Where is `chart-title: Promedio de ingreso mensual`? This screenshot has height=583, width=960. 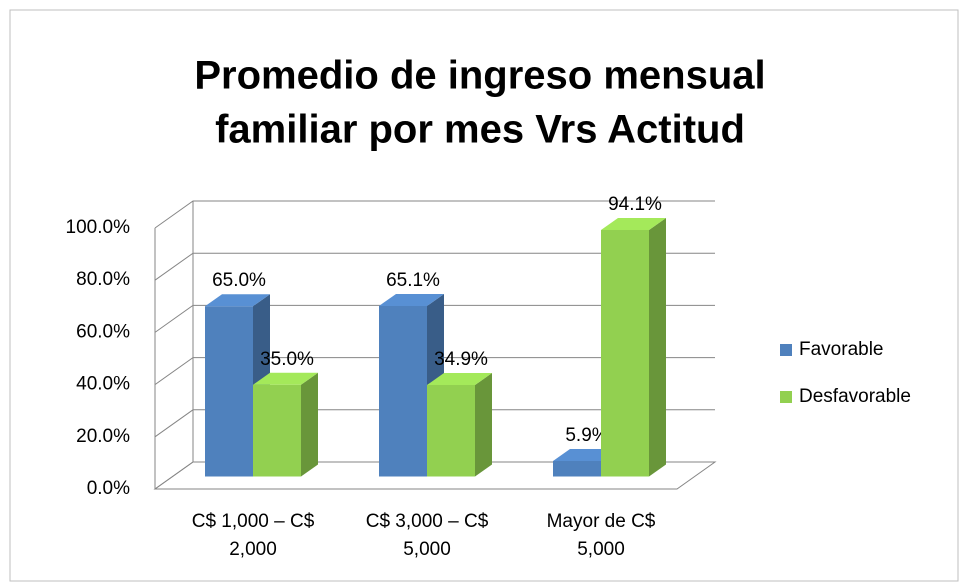 chart-title: Promedio de ingreso mensual is located at coordinates (479, 76).